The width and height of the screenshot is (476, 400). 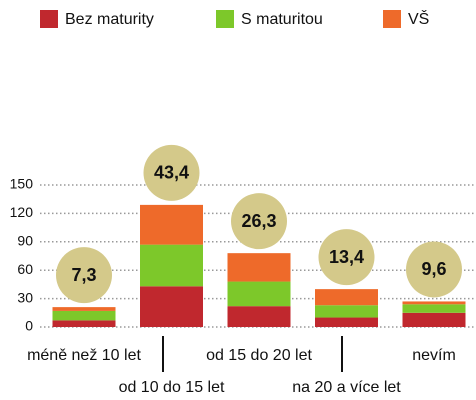 I want to click on y-tick-label: 60, so click(x=25, y=269).